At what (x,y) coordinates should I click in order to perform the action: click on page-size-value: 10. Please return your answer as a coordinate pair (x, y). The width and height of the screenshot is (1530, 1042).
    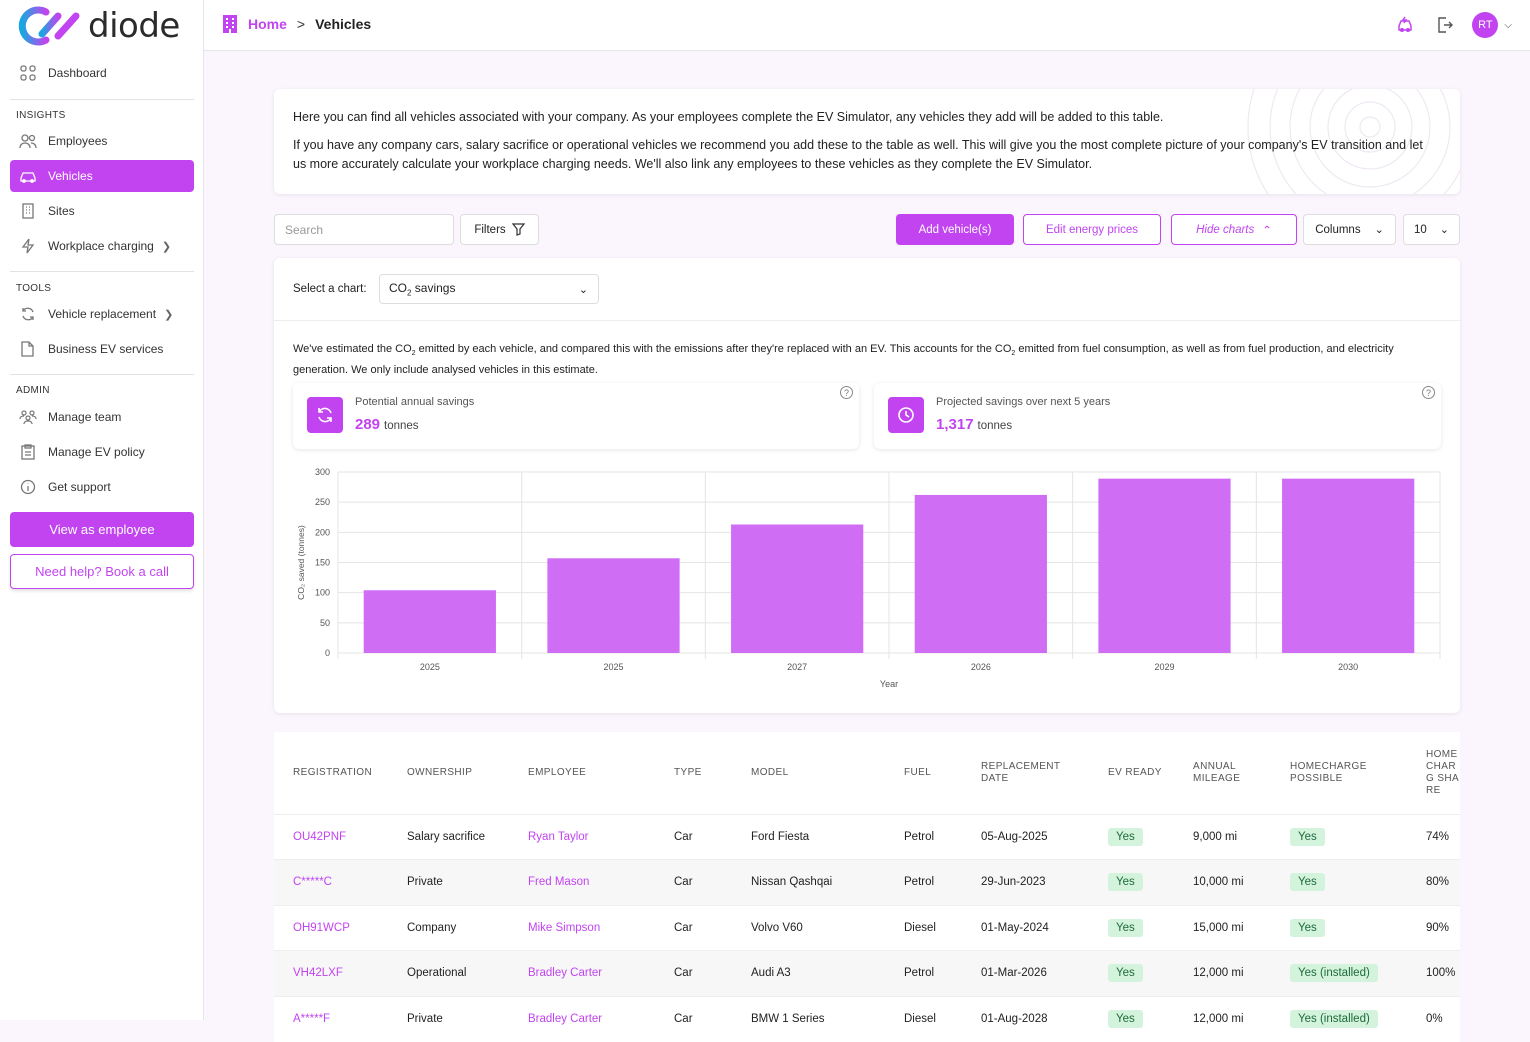
    Looking at the image, I should click on (1420, 229).